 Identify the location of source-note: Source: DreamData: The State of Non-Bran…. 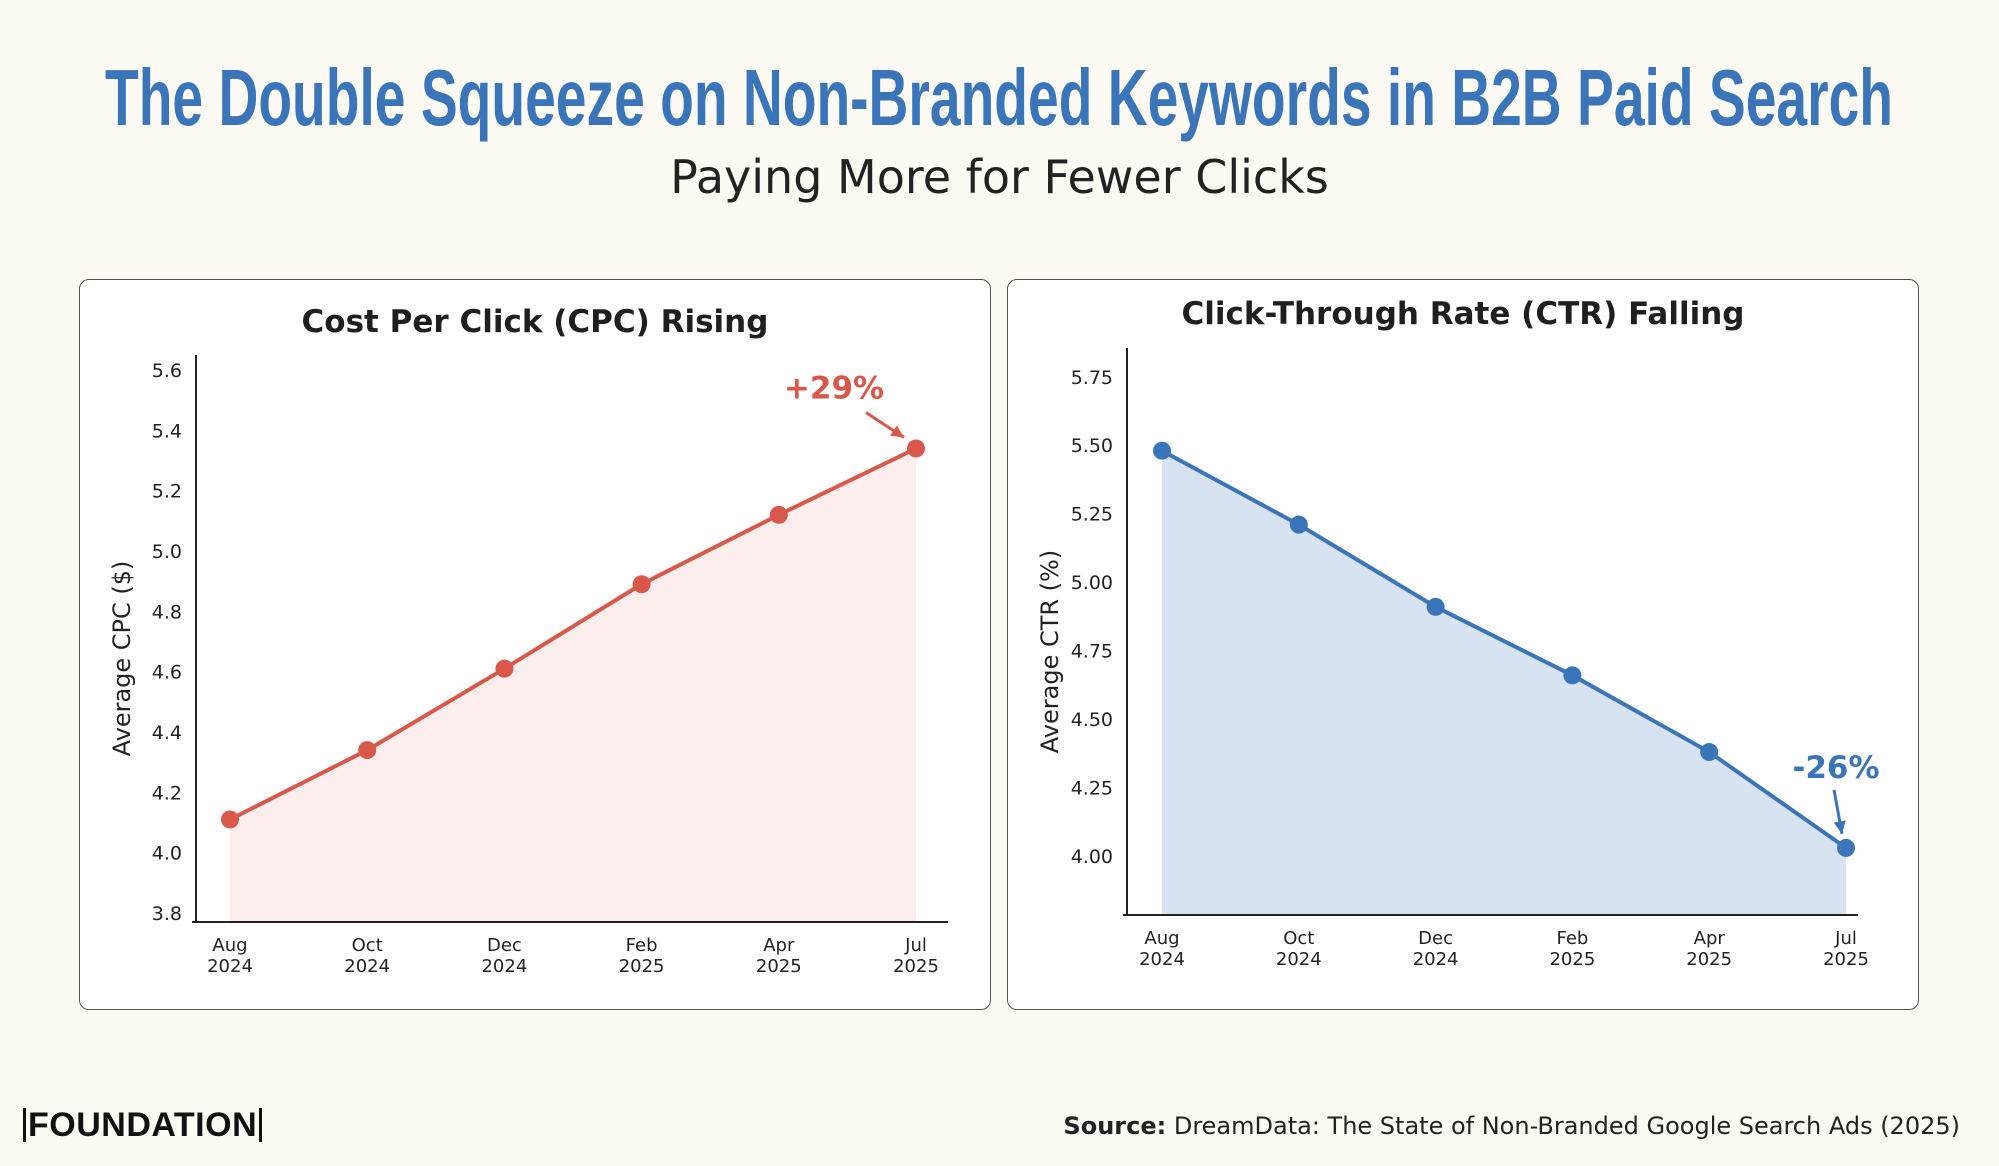
(1511, 1126).